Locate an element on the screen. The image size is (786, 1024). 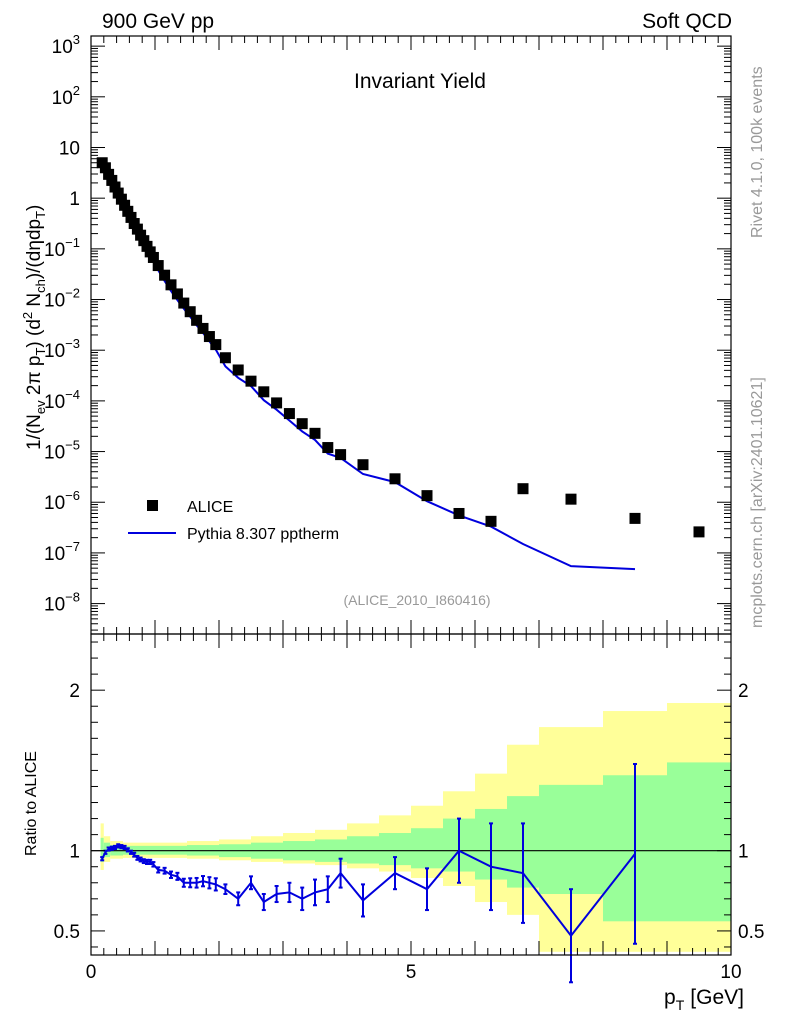
ratio-y-tick-label-right: 1 is located at coordinates (743, 852).